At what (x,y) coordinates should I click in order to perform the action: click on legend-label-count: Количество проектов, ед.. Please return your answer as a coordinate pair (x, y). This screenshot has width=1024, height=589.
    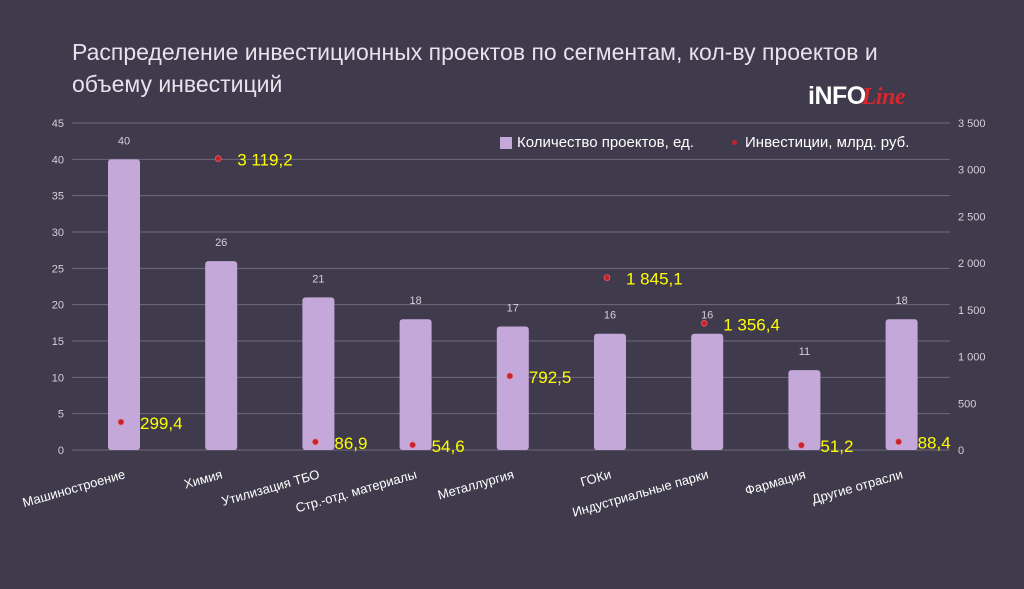
    Looking at the image, I should click on (605, 142).